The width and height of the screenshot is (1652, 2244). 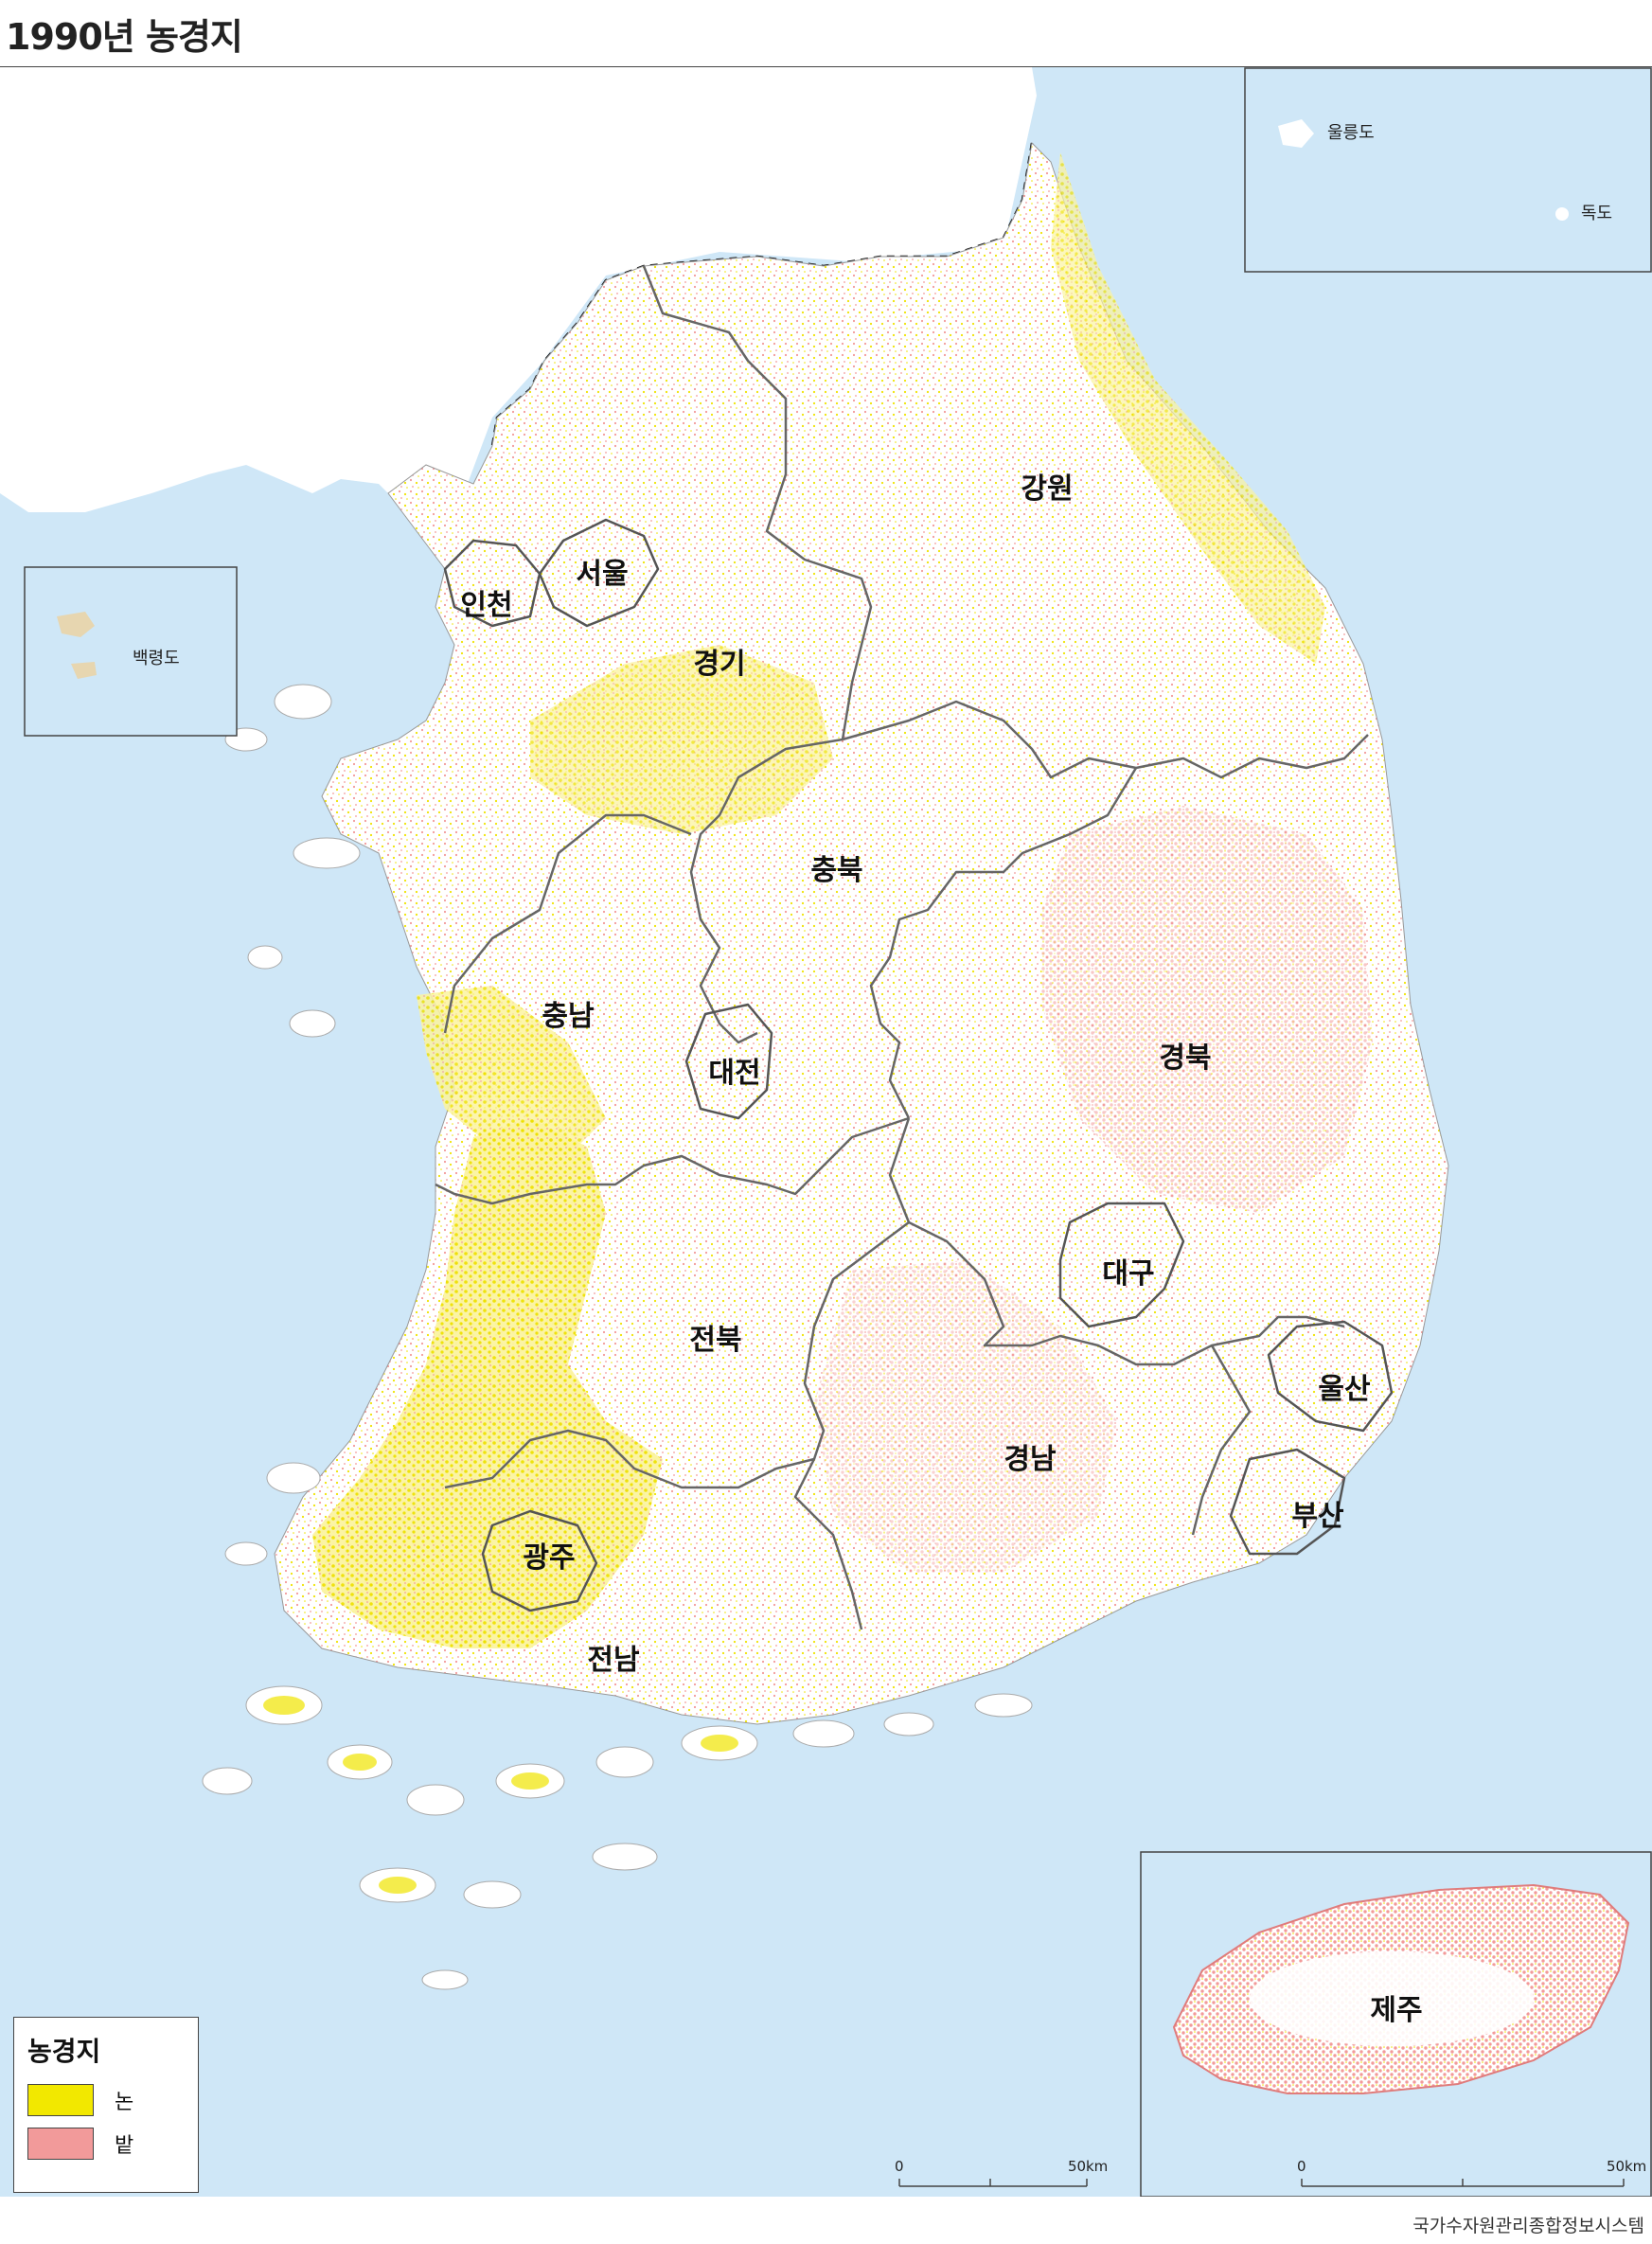 What do you see at coordinates (1030, 1460) in the screenshot?
I see `label-gyeongnam: 경남` at bounding box center [1030, 1460].